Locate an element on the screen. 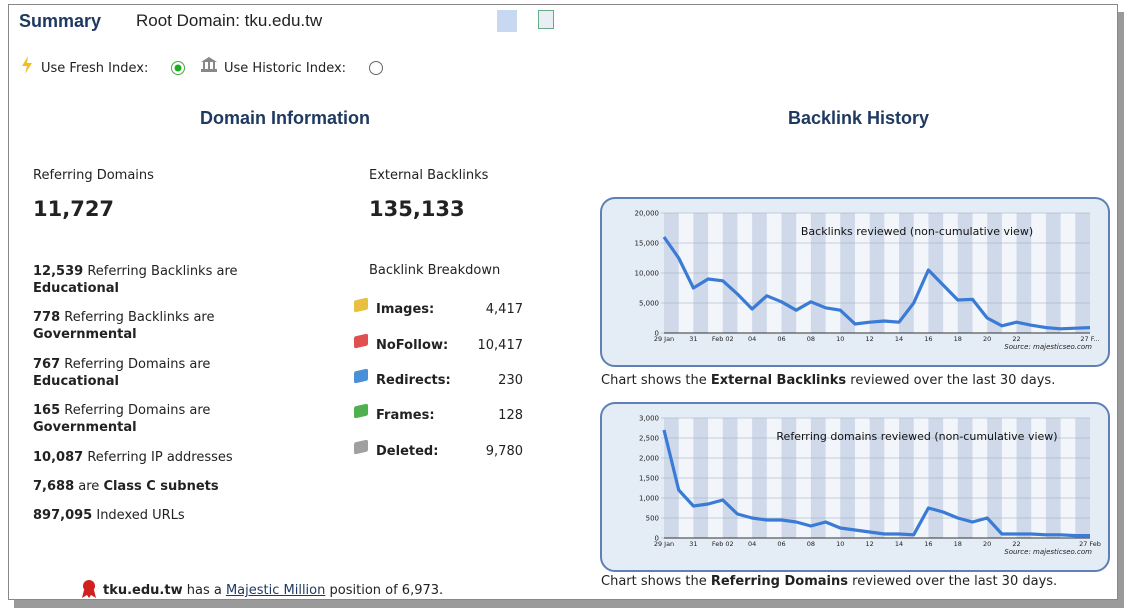 Image resolution: width=1126 pixels, height=613 pixels. x-tick-label: 10 is located at coordinates (840, 544).